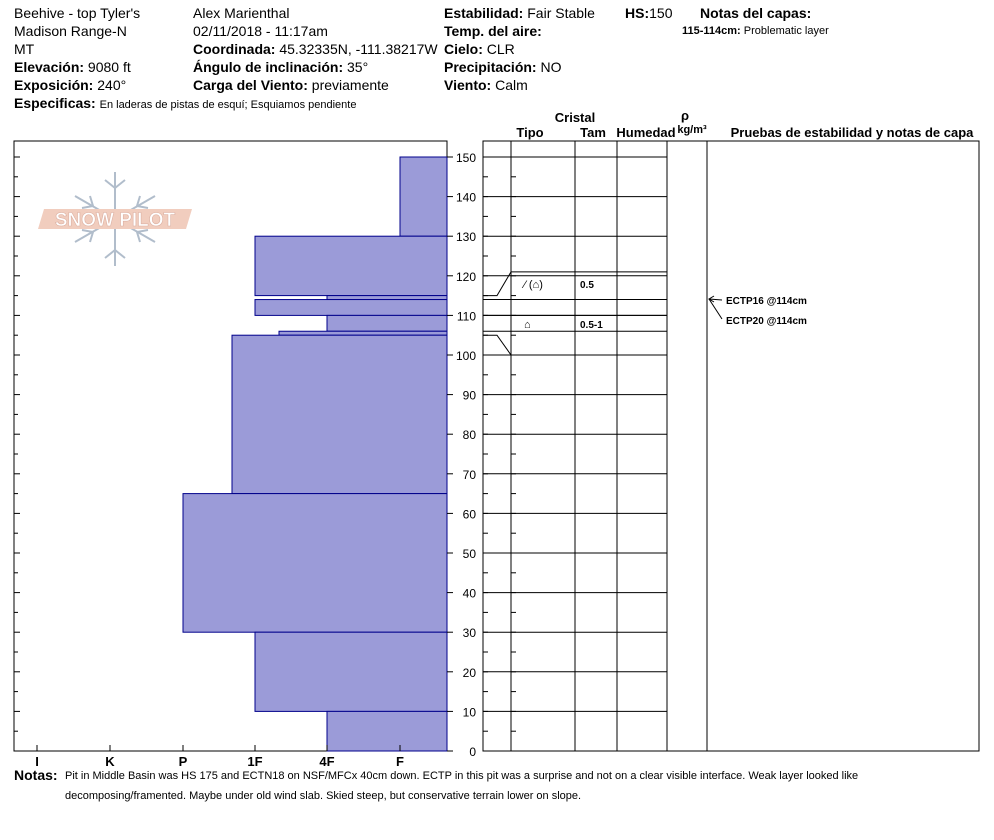 This screenshot has height=840, width=994. Describe the element at coordinates (219, 757) in the screenshot. I see `hardness-axis: I K P 1F 4F F` at that location.